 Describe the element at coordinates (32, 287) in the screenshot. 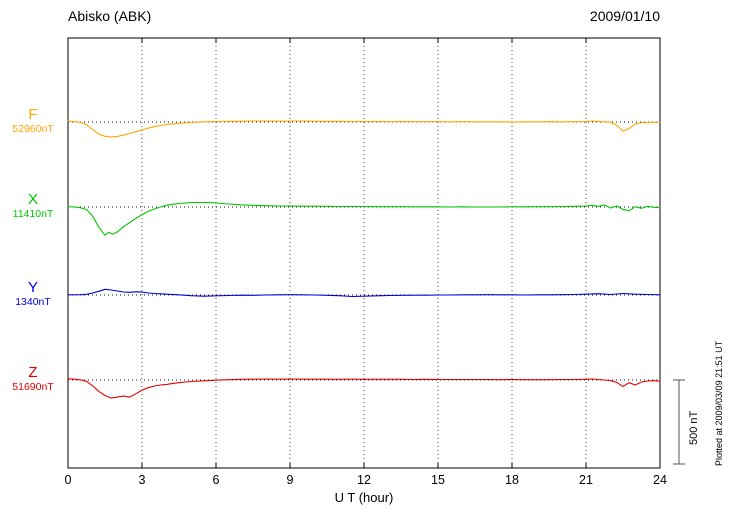

I see `channel-name-Y: Y` at that location.